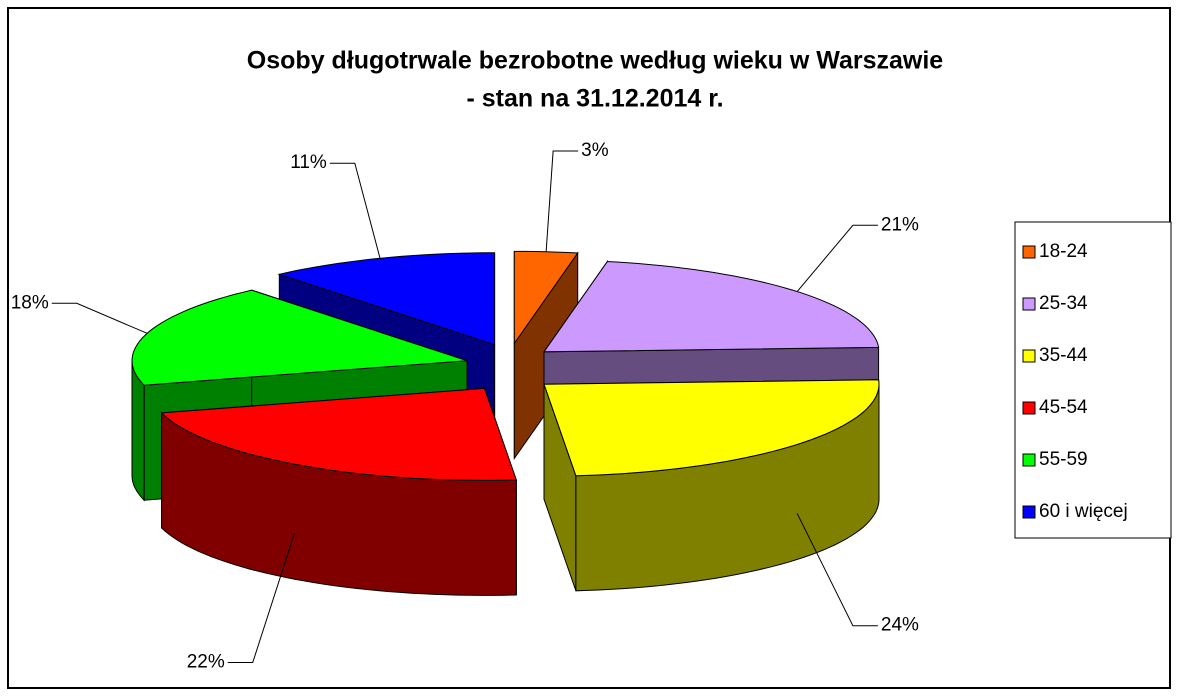  Describe the element at coordinates (900, 224) in the screenshot. I see `data-label: 21%` at that location.